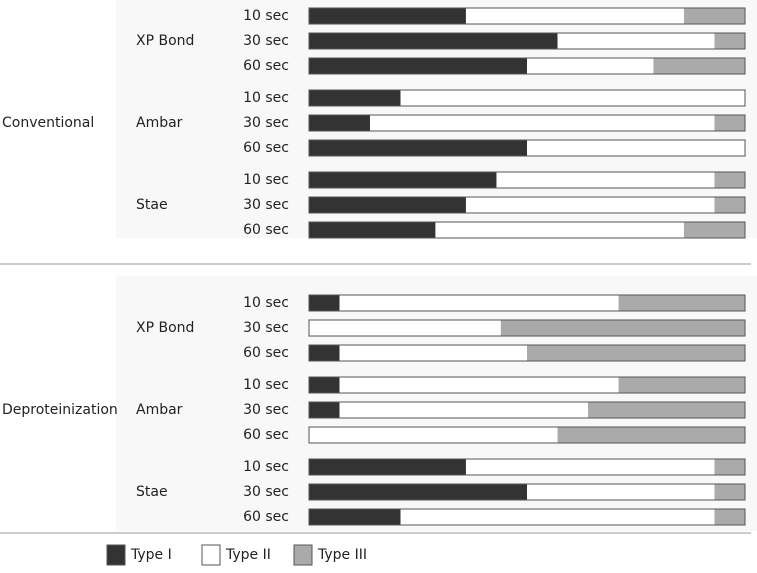  Describe the element at coordinates (248, 555) in the screenshot. I see `legend-label: Type II` at that location.